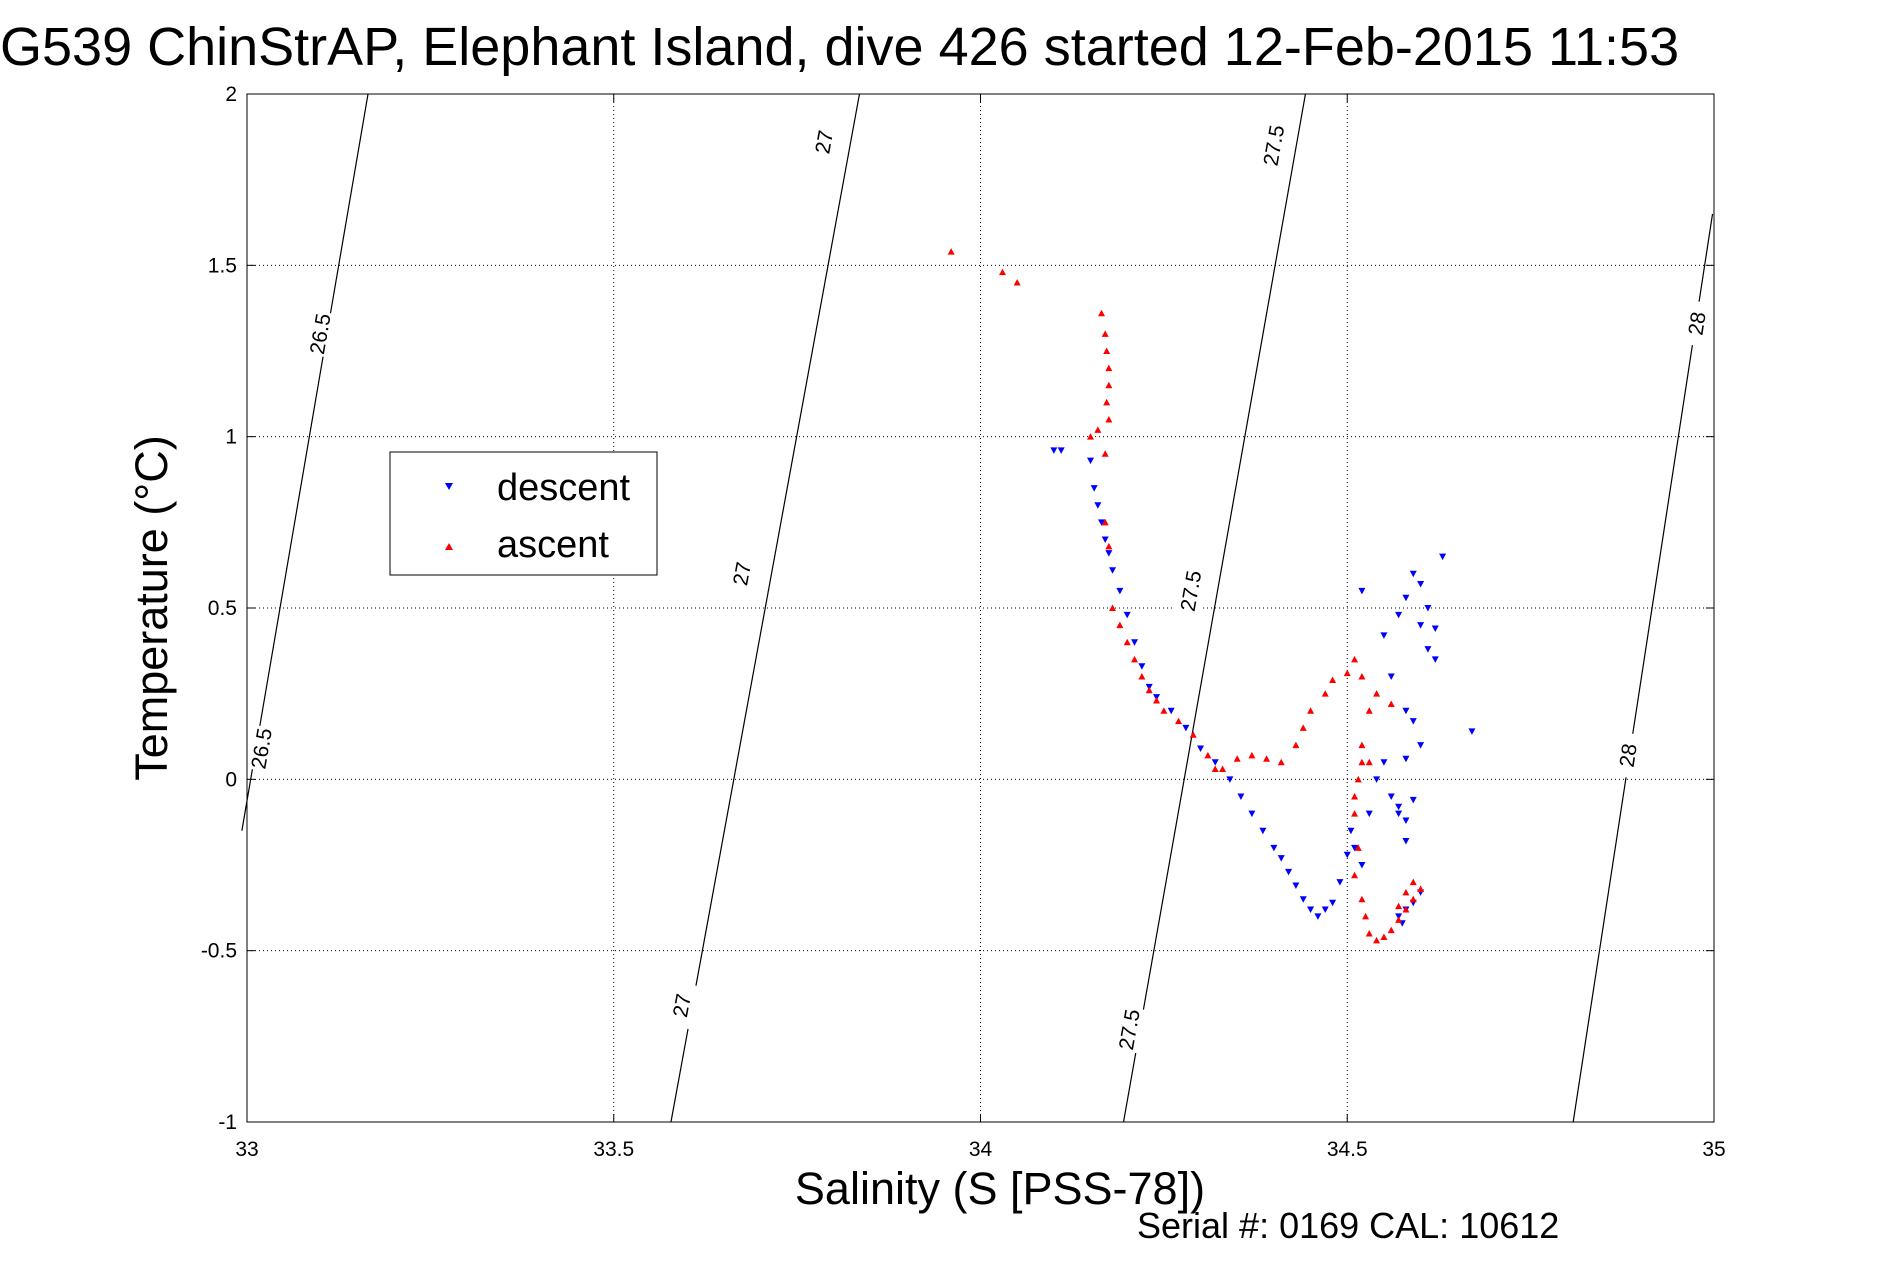  I want to click on x-tick-label: 33.5, so click(613, 1149).